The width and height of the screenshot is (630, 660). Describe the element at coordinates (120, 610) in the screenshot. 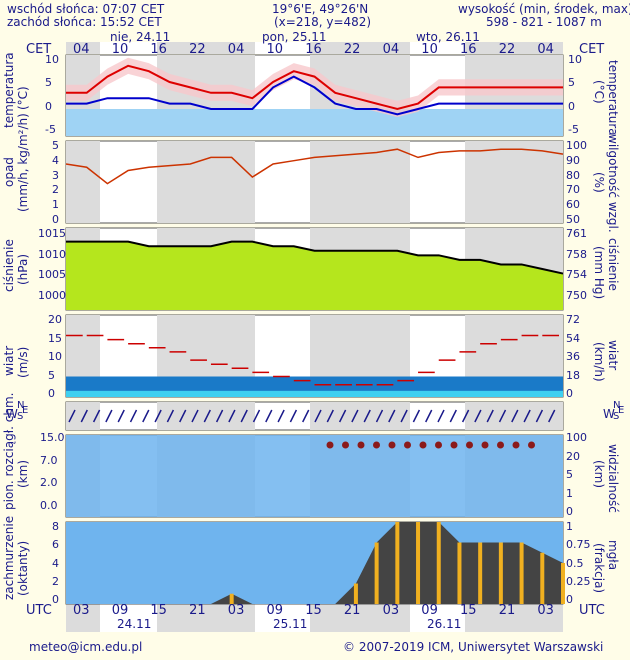

I see `hour-bottom-1: 09` at that location.